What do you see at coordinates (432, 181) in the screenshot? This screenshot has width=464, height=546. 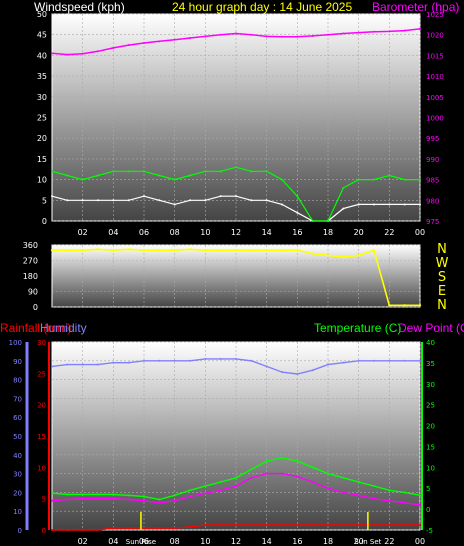 I see `baro-y-tick-label: 985` at bounding box center [432, 181].